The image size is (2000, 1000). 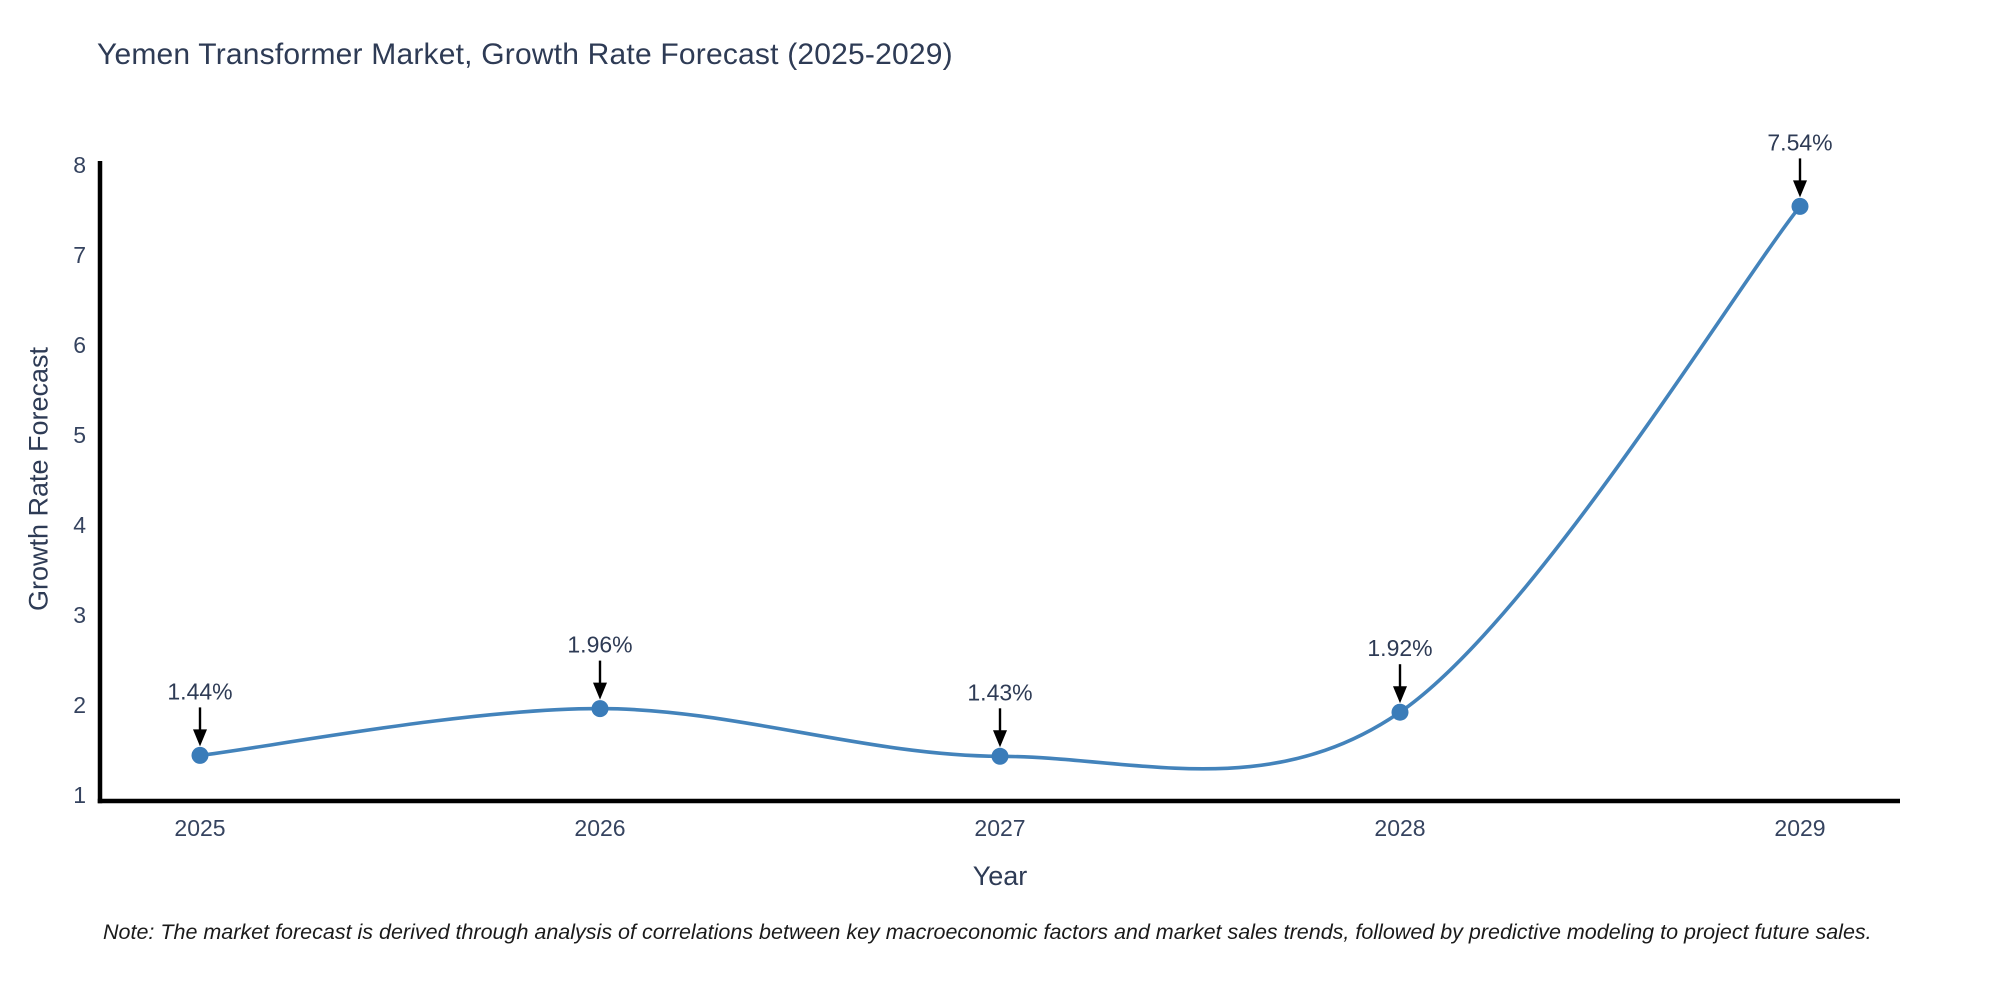 What do you see at coordinates (1000, 876) in the screenshot?
I see `x-axis-label: Year` at bounding box center [1000, 876].